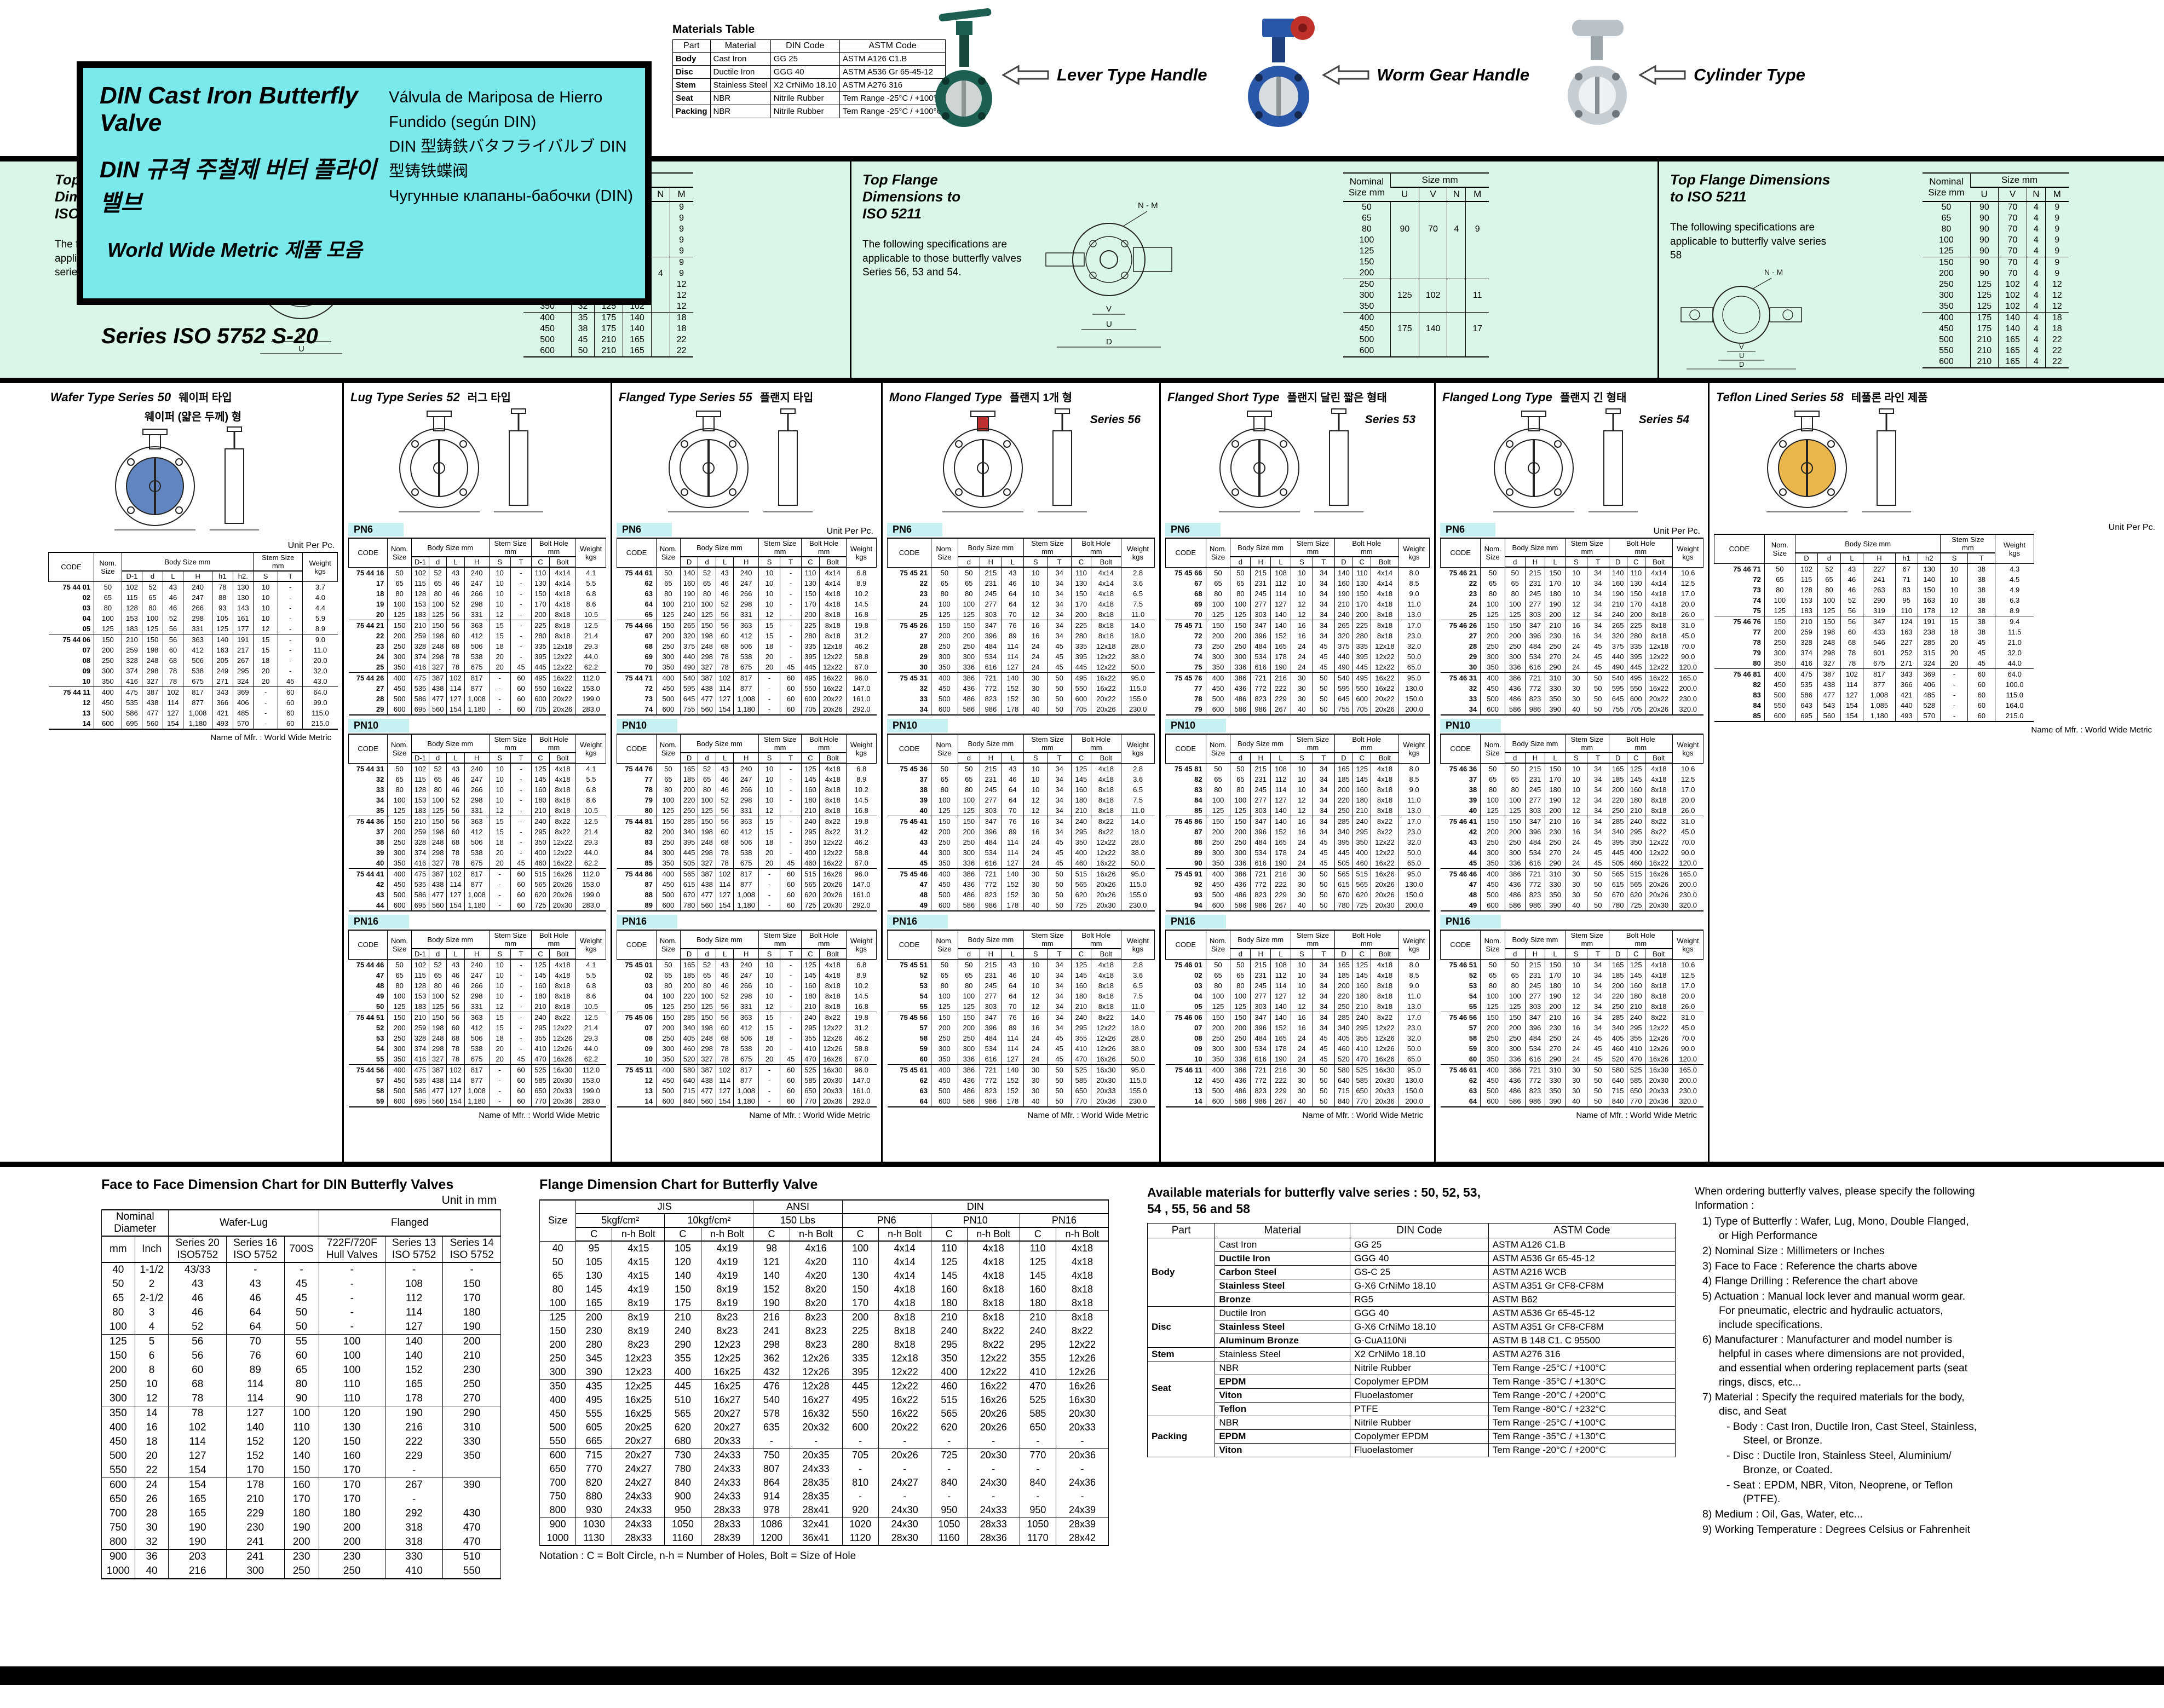 The width and height of the screenshot is (2164, 1708). What do you see at coordinates (197, 608) in the screenshot?
I see `cell: 266` at bounding box center [197, 608].